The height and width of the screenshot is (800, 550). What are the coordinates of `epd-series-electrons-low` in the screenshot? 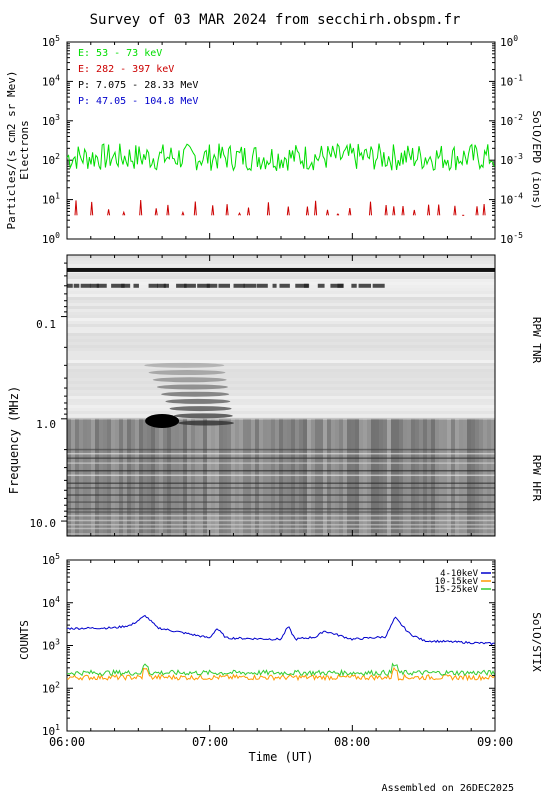 It's located at (280, 157).